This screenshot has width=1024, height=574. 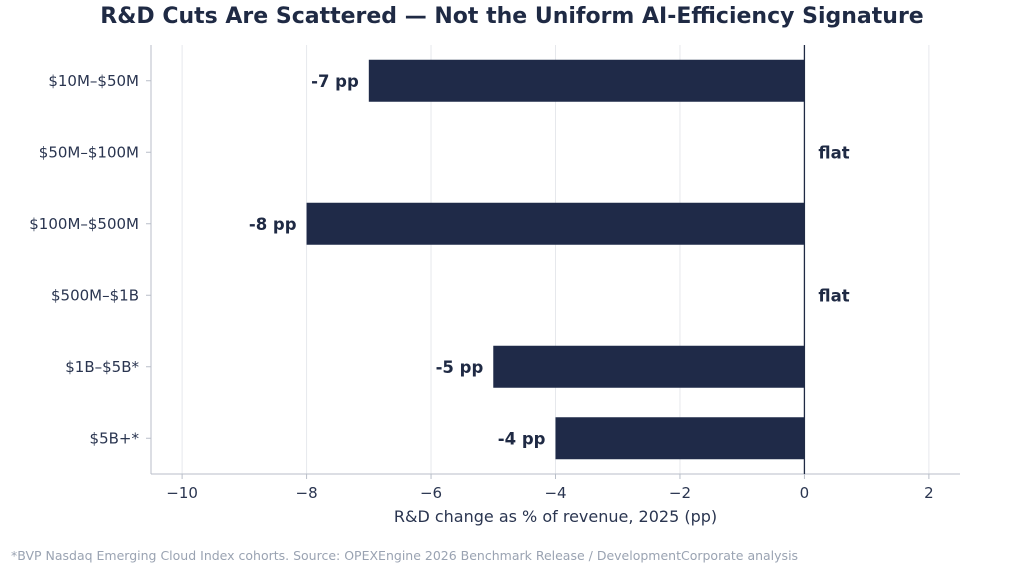 I want to click on x-tick-label: −10, so click(x=182, y=493).